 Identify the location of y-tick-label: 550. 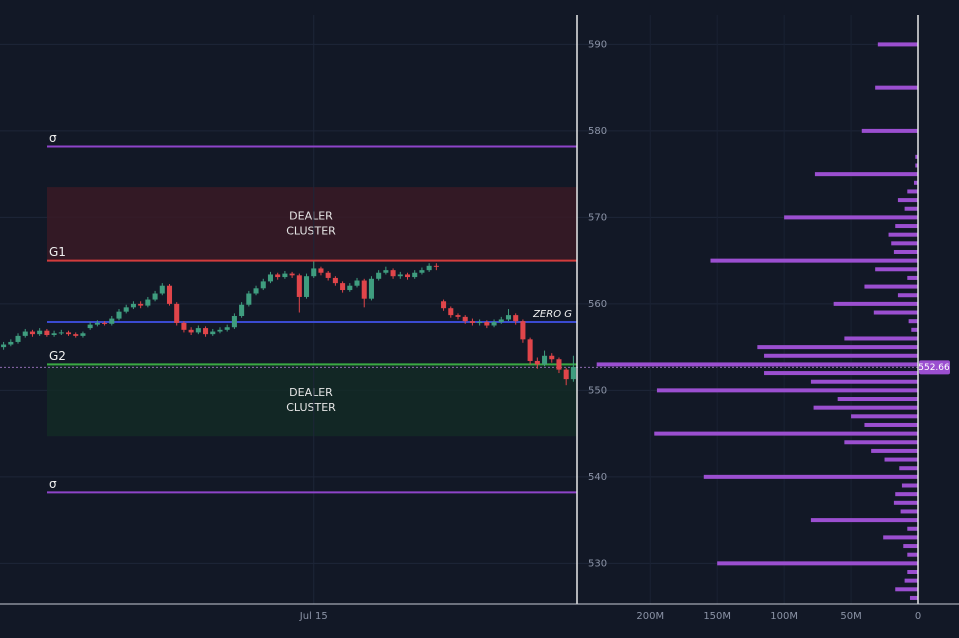
(597, 390).